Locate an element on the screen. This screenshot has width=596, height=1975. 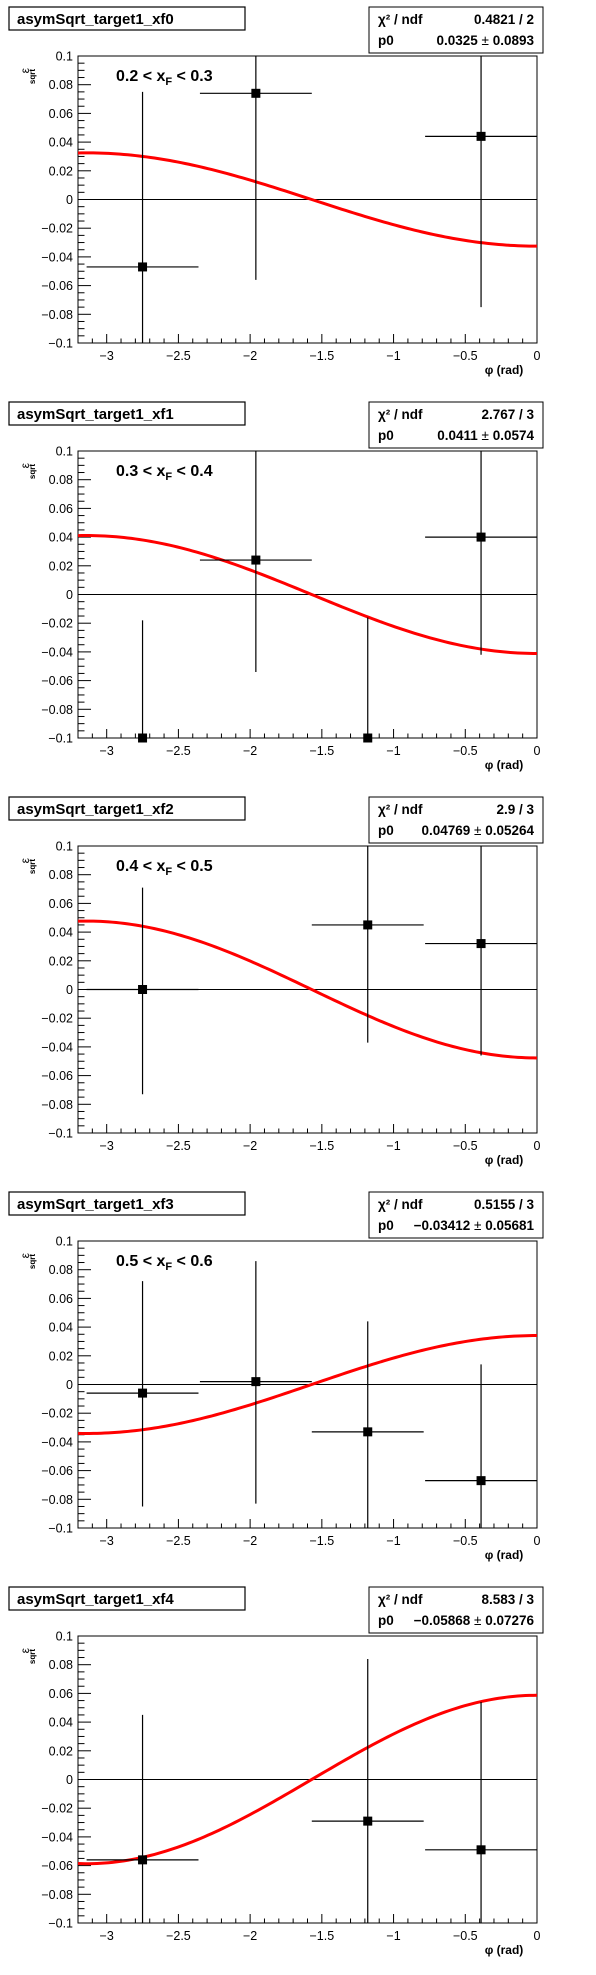
stats-p0-central: −0.05868 is located at coordinates (442, 1620).